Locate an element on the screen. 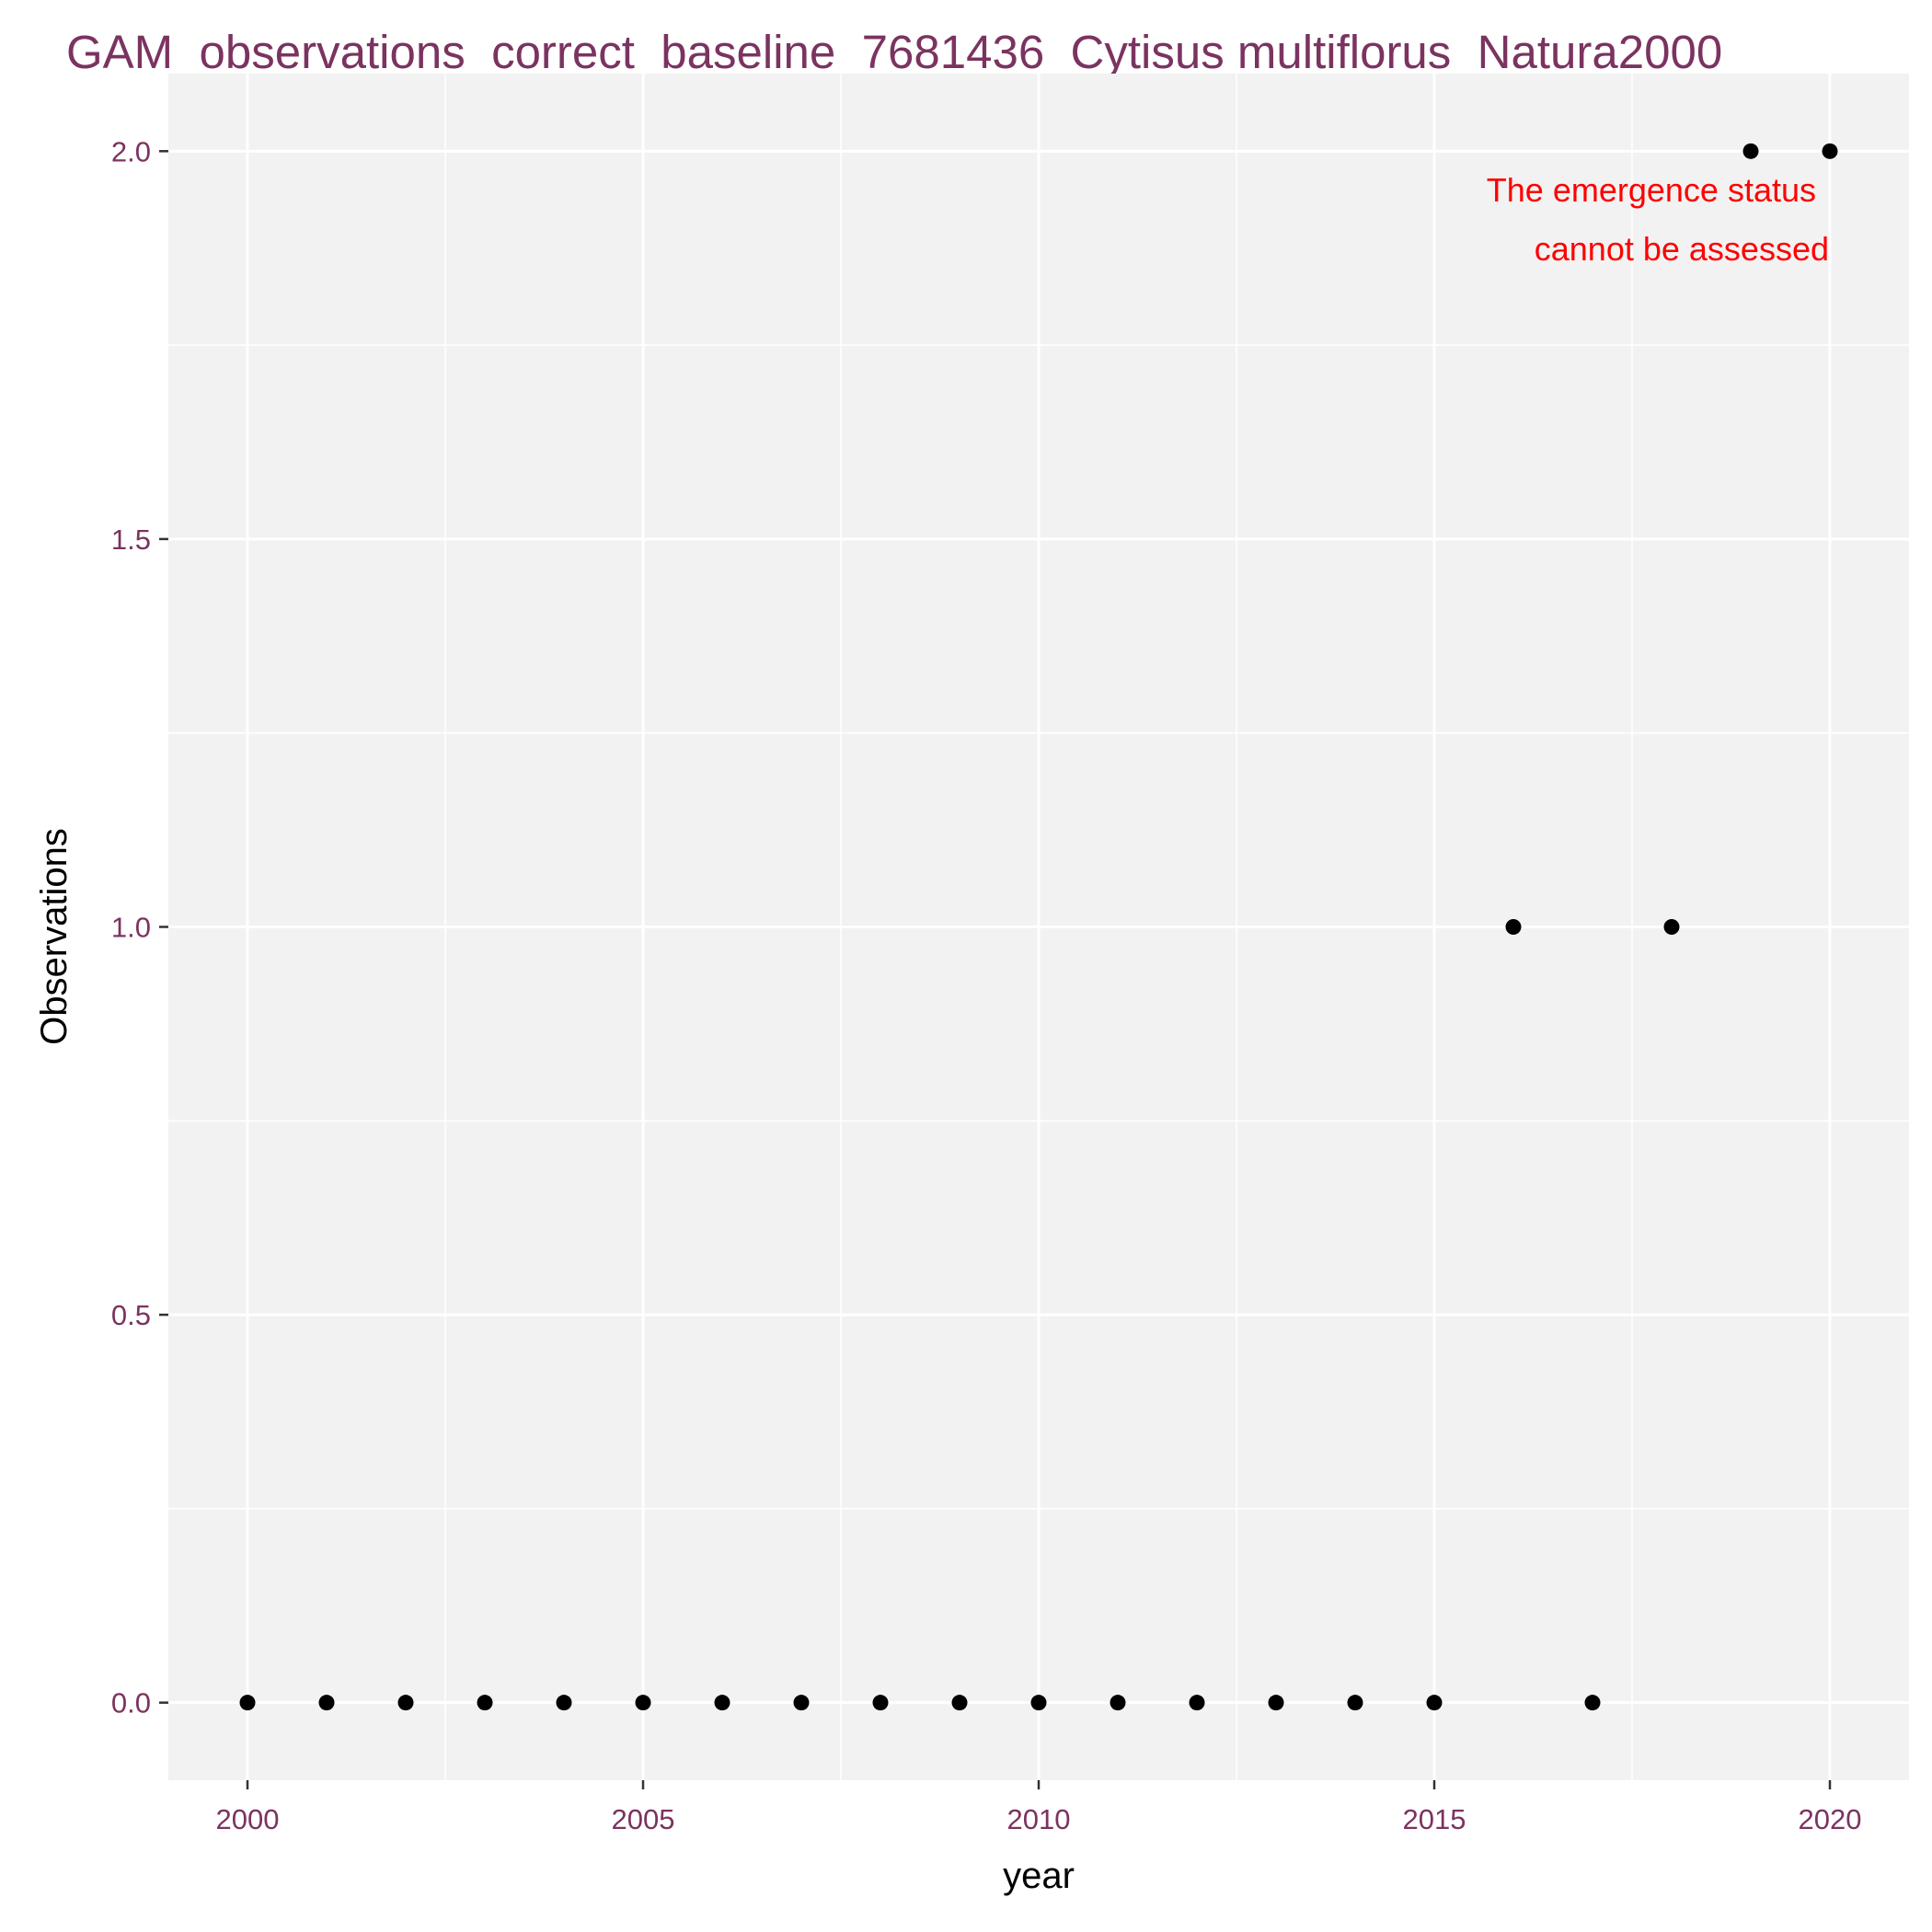  annotation-line-2: cannot be assessed is located at coordinates (1682, 249).